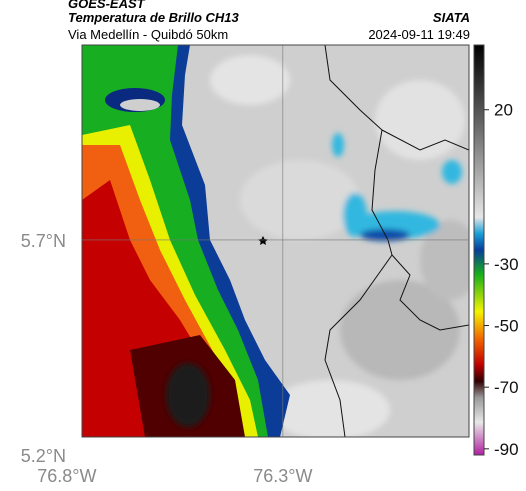 The width and height of the screenshot is (526, 491). I want to click on colorbar-tick-label: -70, so click(506, 387).